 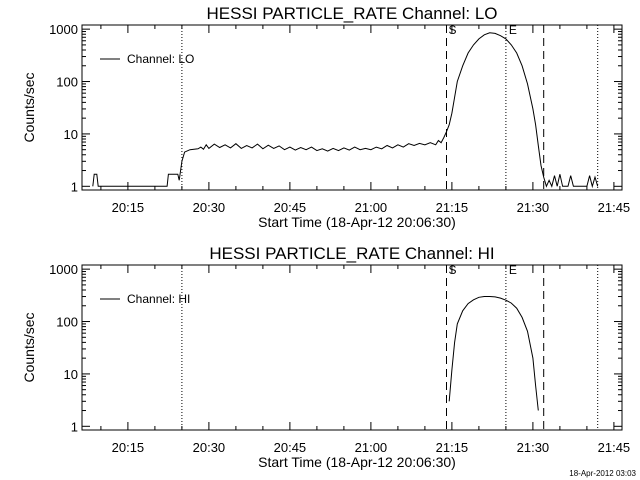 What do you see at coordinates (351, 253) in the screenshot?
I see `chart-title: HESSI PARTICLE_RATE Channel: HI` at bounding box center [351, 253].